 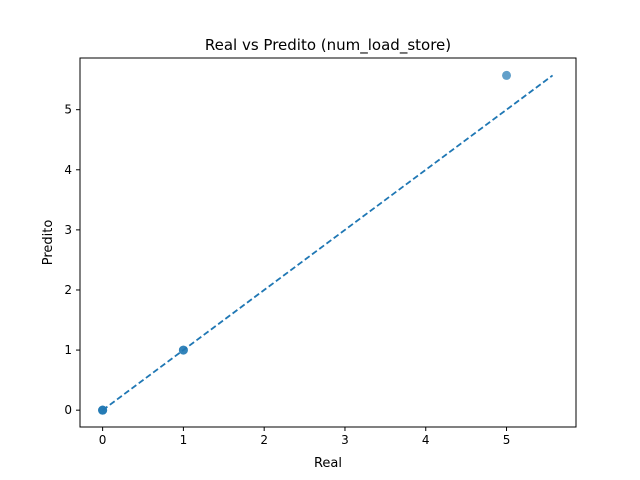 I want to click on y-tick-label: 5, so click(x=68, y=110).